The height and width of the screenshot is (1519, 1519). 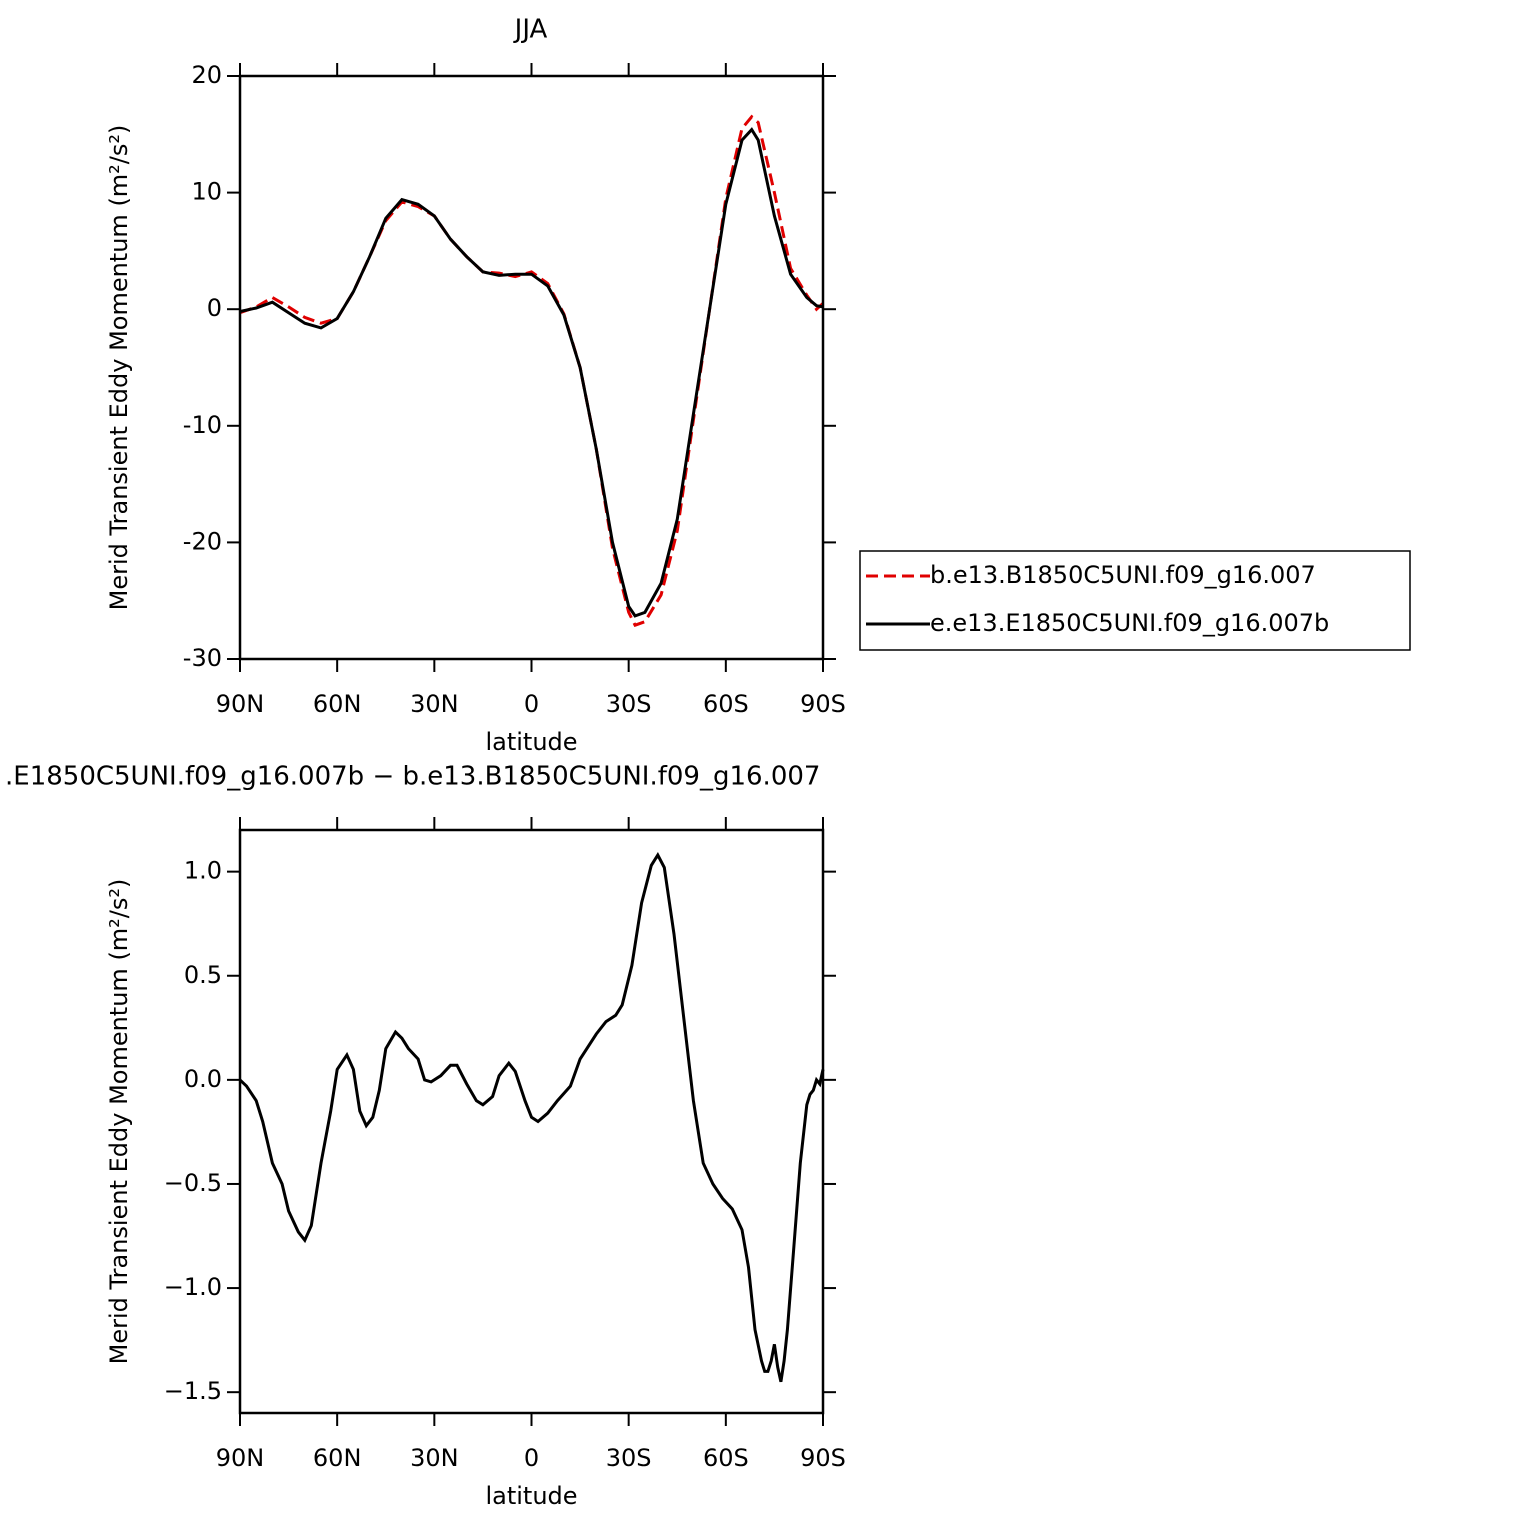 What do you see at coordinates (203, 1079) in the screenshot?
I see `y-tick-label: 0.0` at bounding box center [203, 1079].